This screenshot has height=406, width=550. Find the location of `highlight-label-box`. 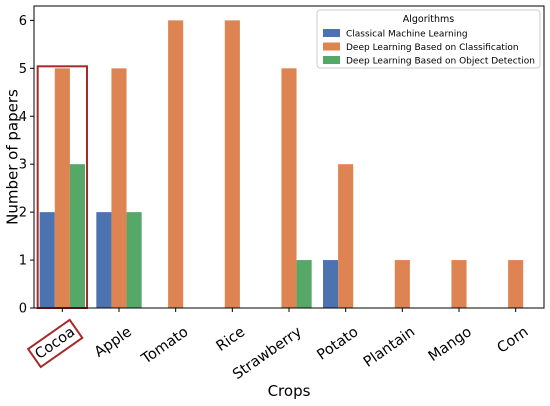

highlight-label-box is located at coordinates (55, 343).